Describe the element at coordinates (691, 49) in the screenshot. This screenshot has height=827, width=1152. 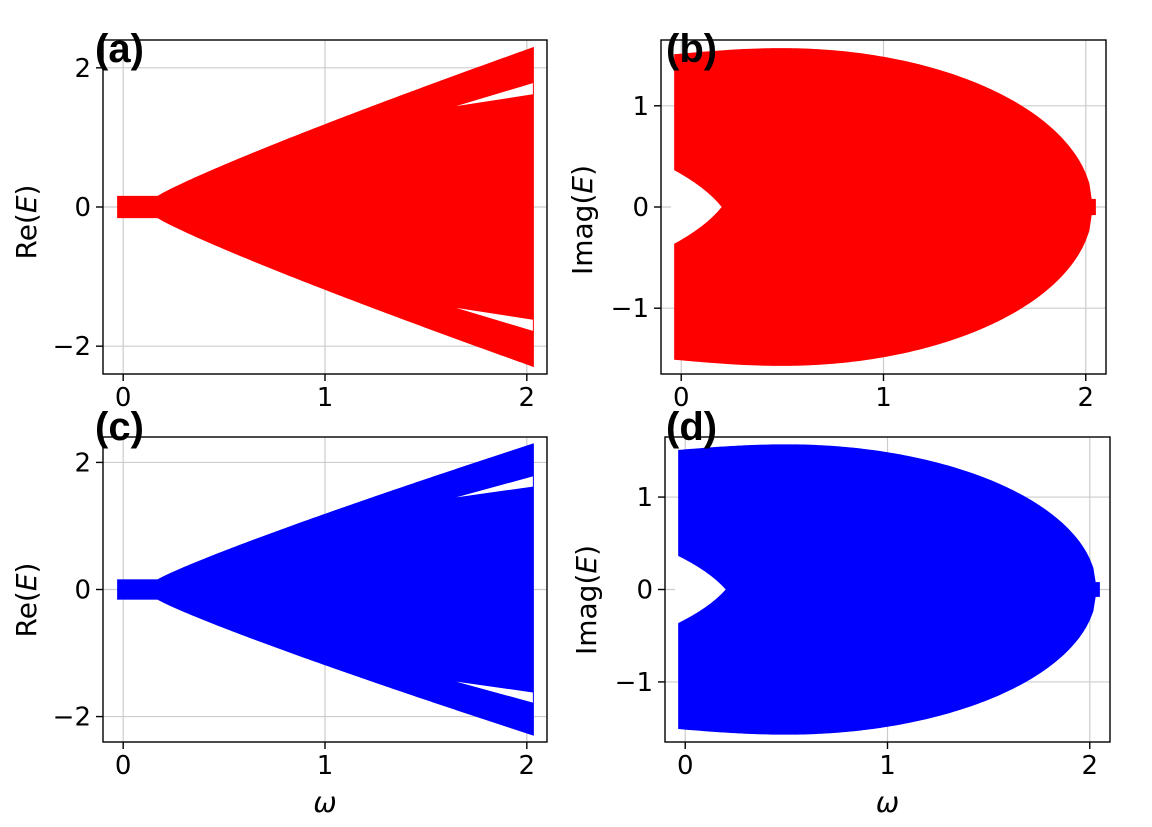
I see `panel-label: (b)` at that location.